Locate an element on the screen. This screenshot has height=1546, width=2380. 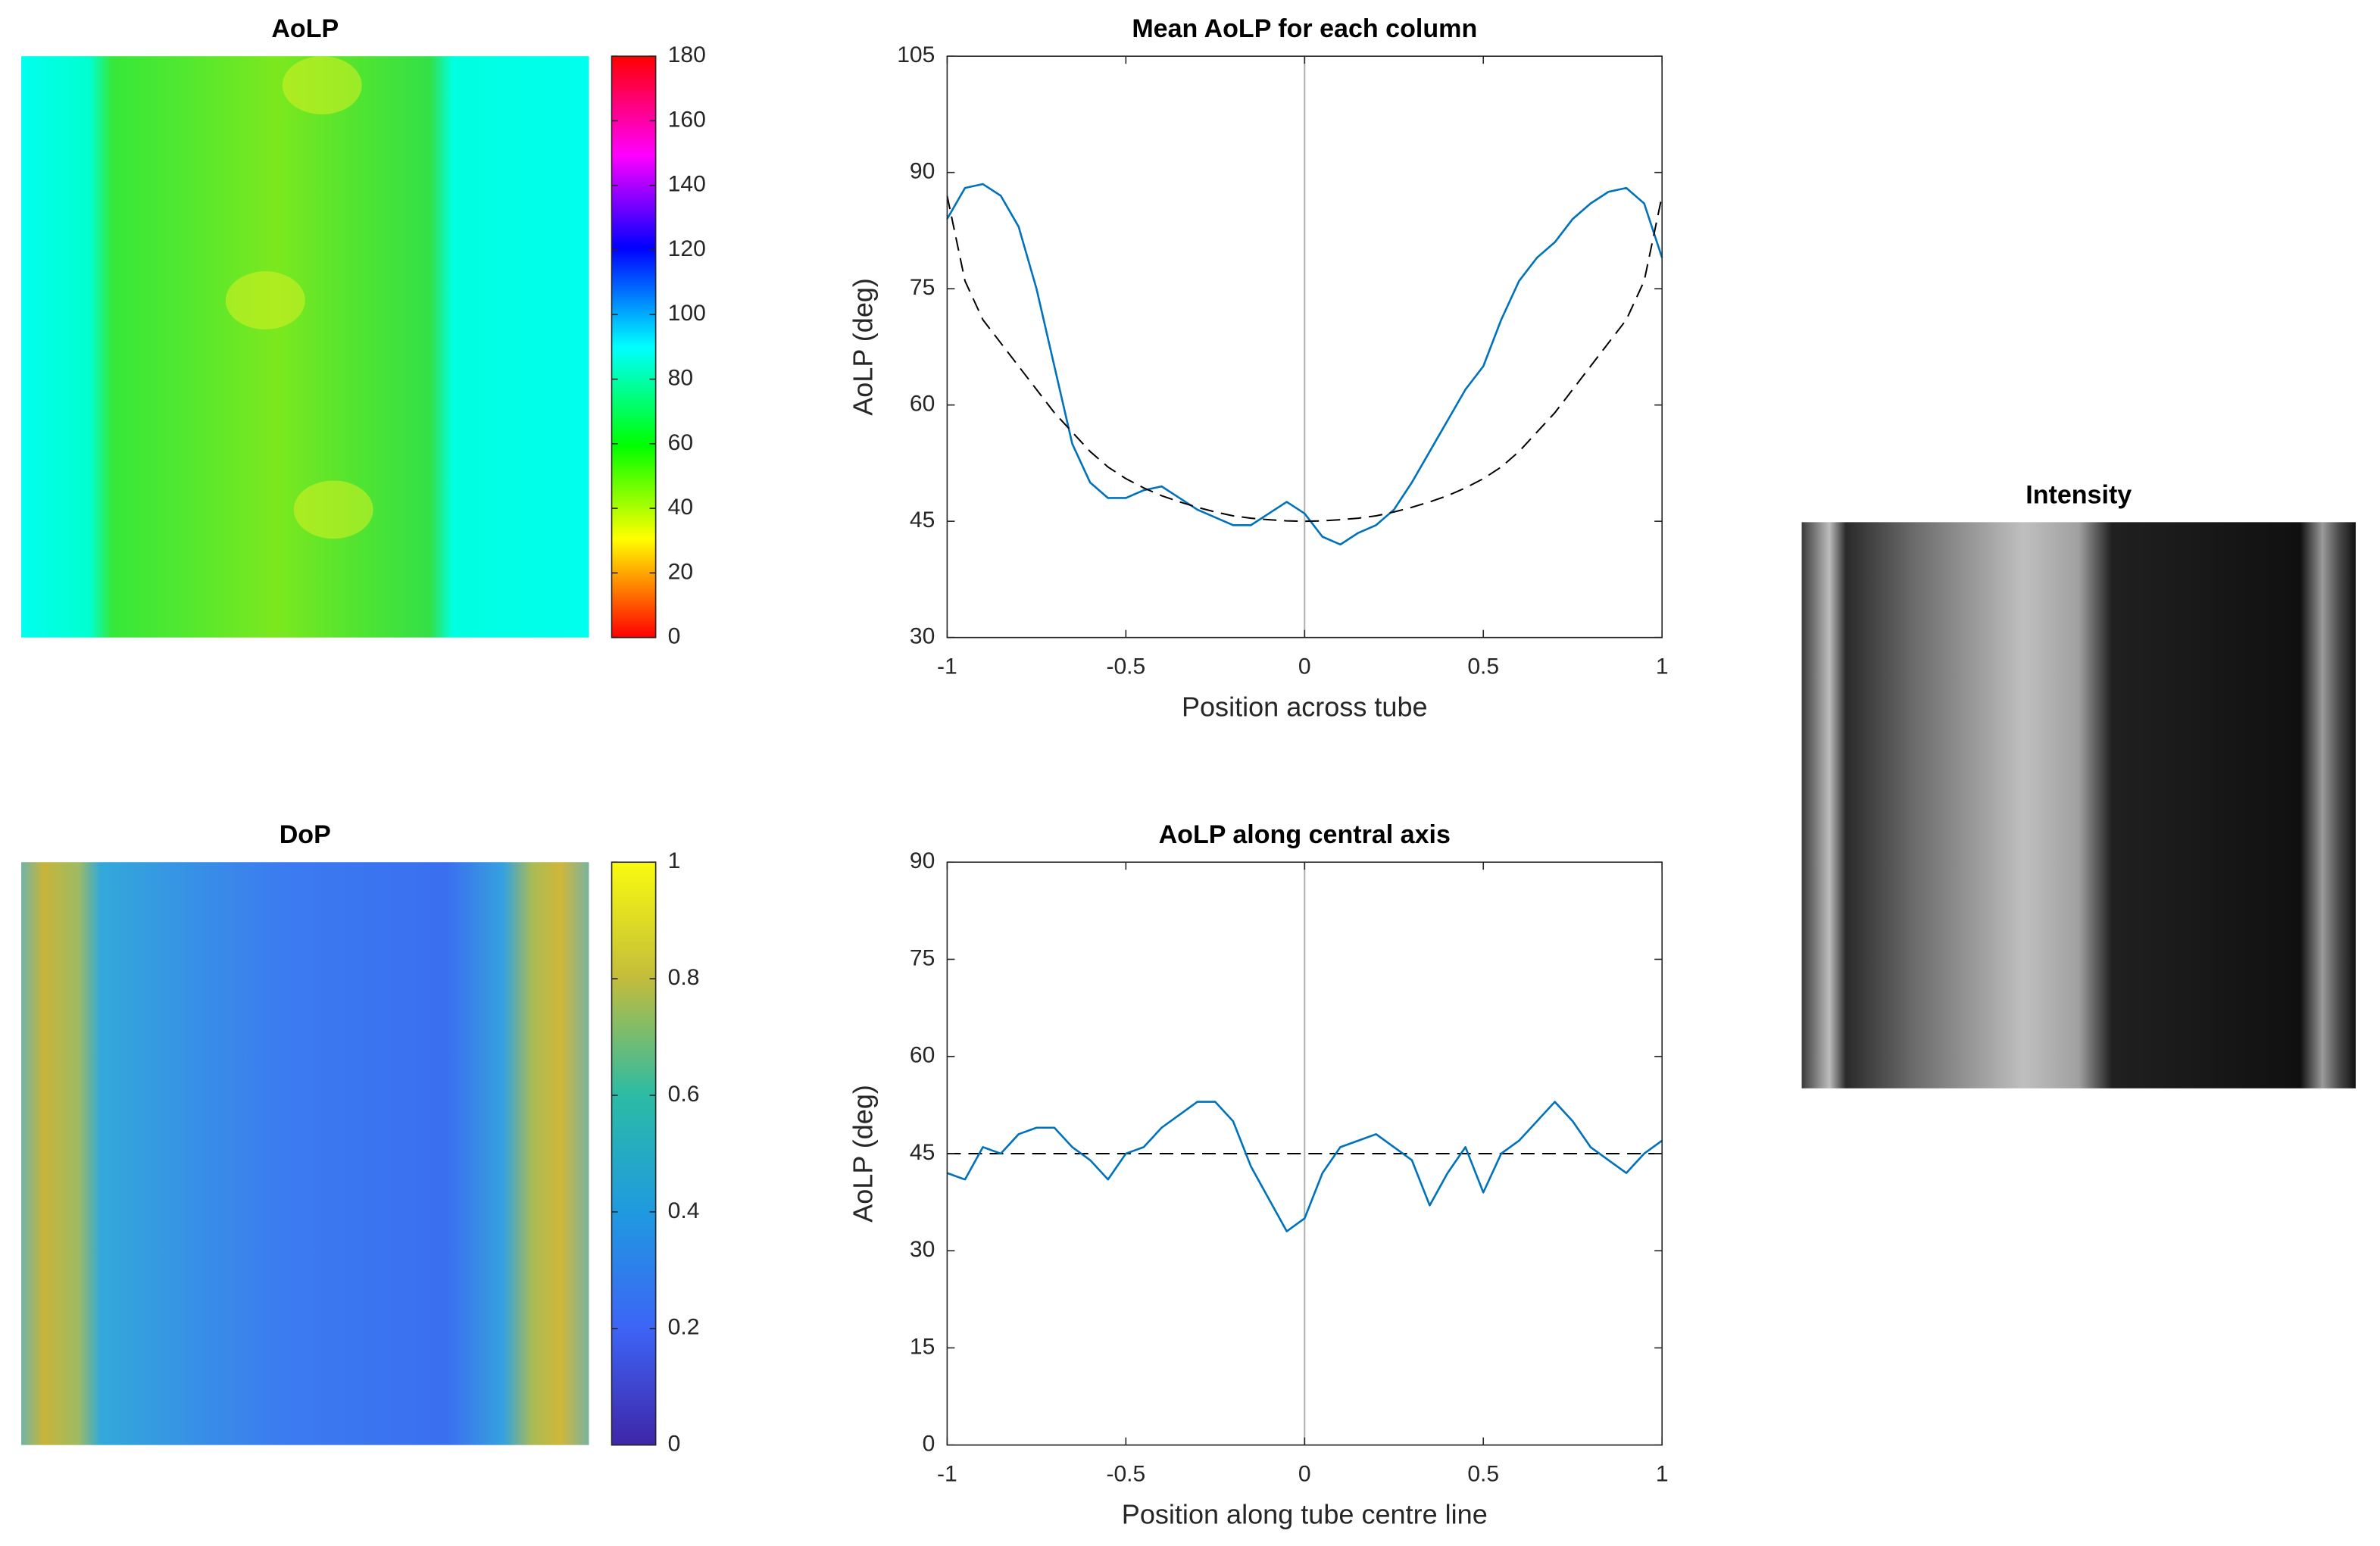
colorbar-tick-label: 180 is located at coordinates (687, 54).